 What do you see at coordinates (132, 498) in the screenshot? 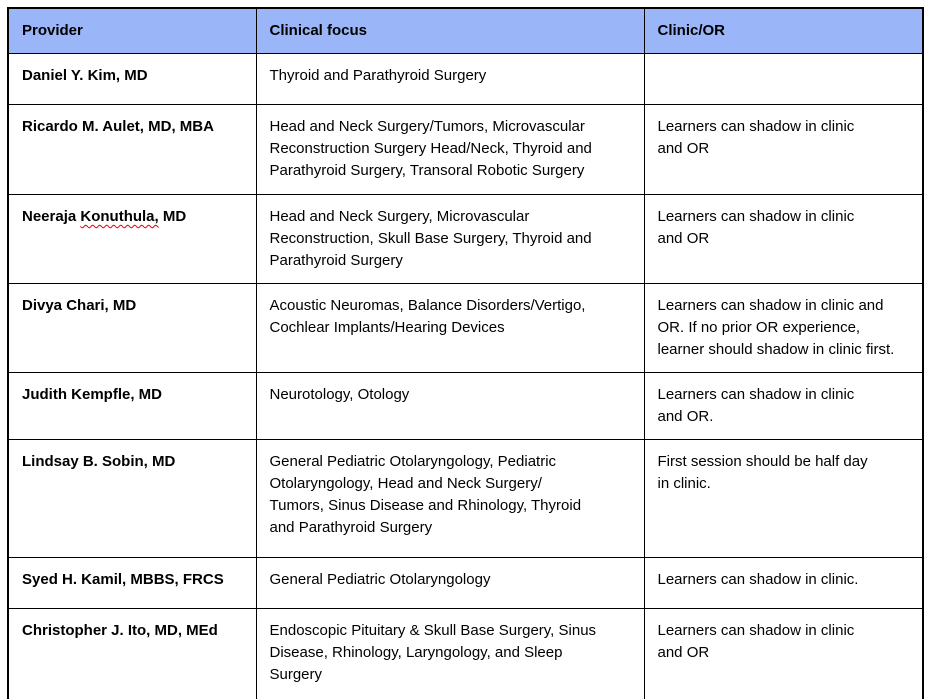
I see `provider-name: Lindsay B. Sobin, MD` at bounding box center [132, 498].